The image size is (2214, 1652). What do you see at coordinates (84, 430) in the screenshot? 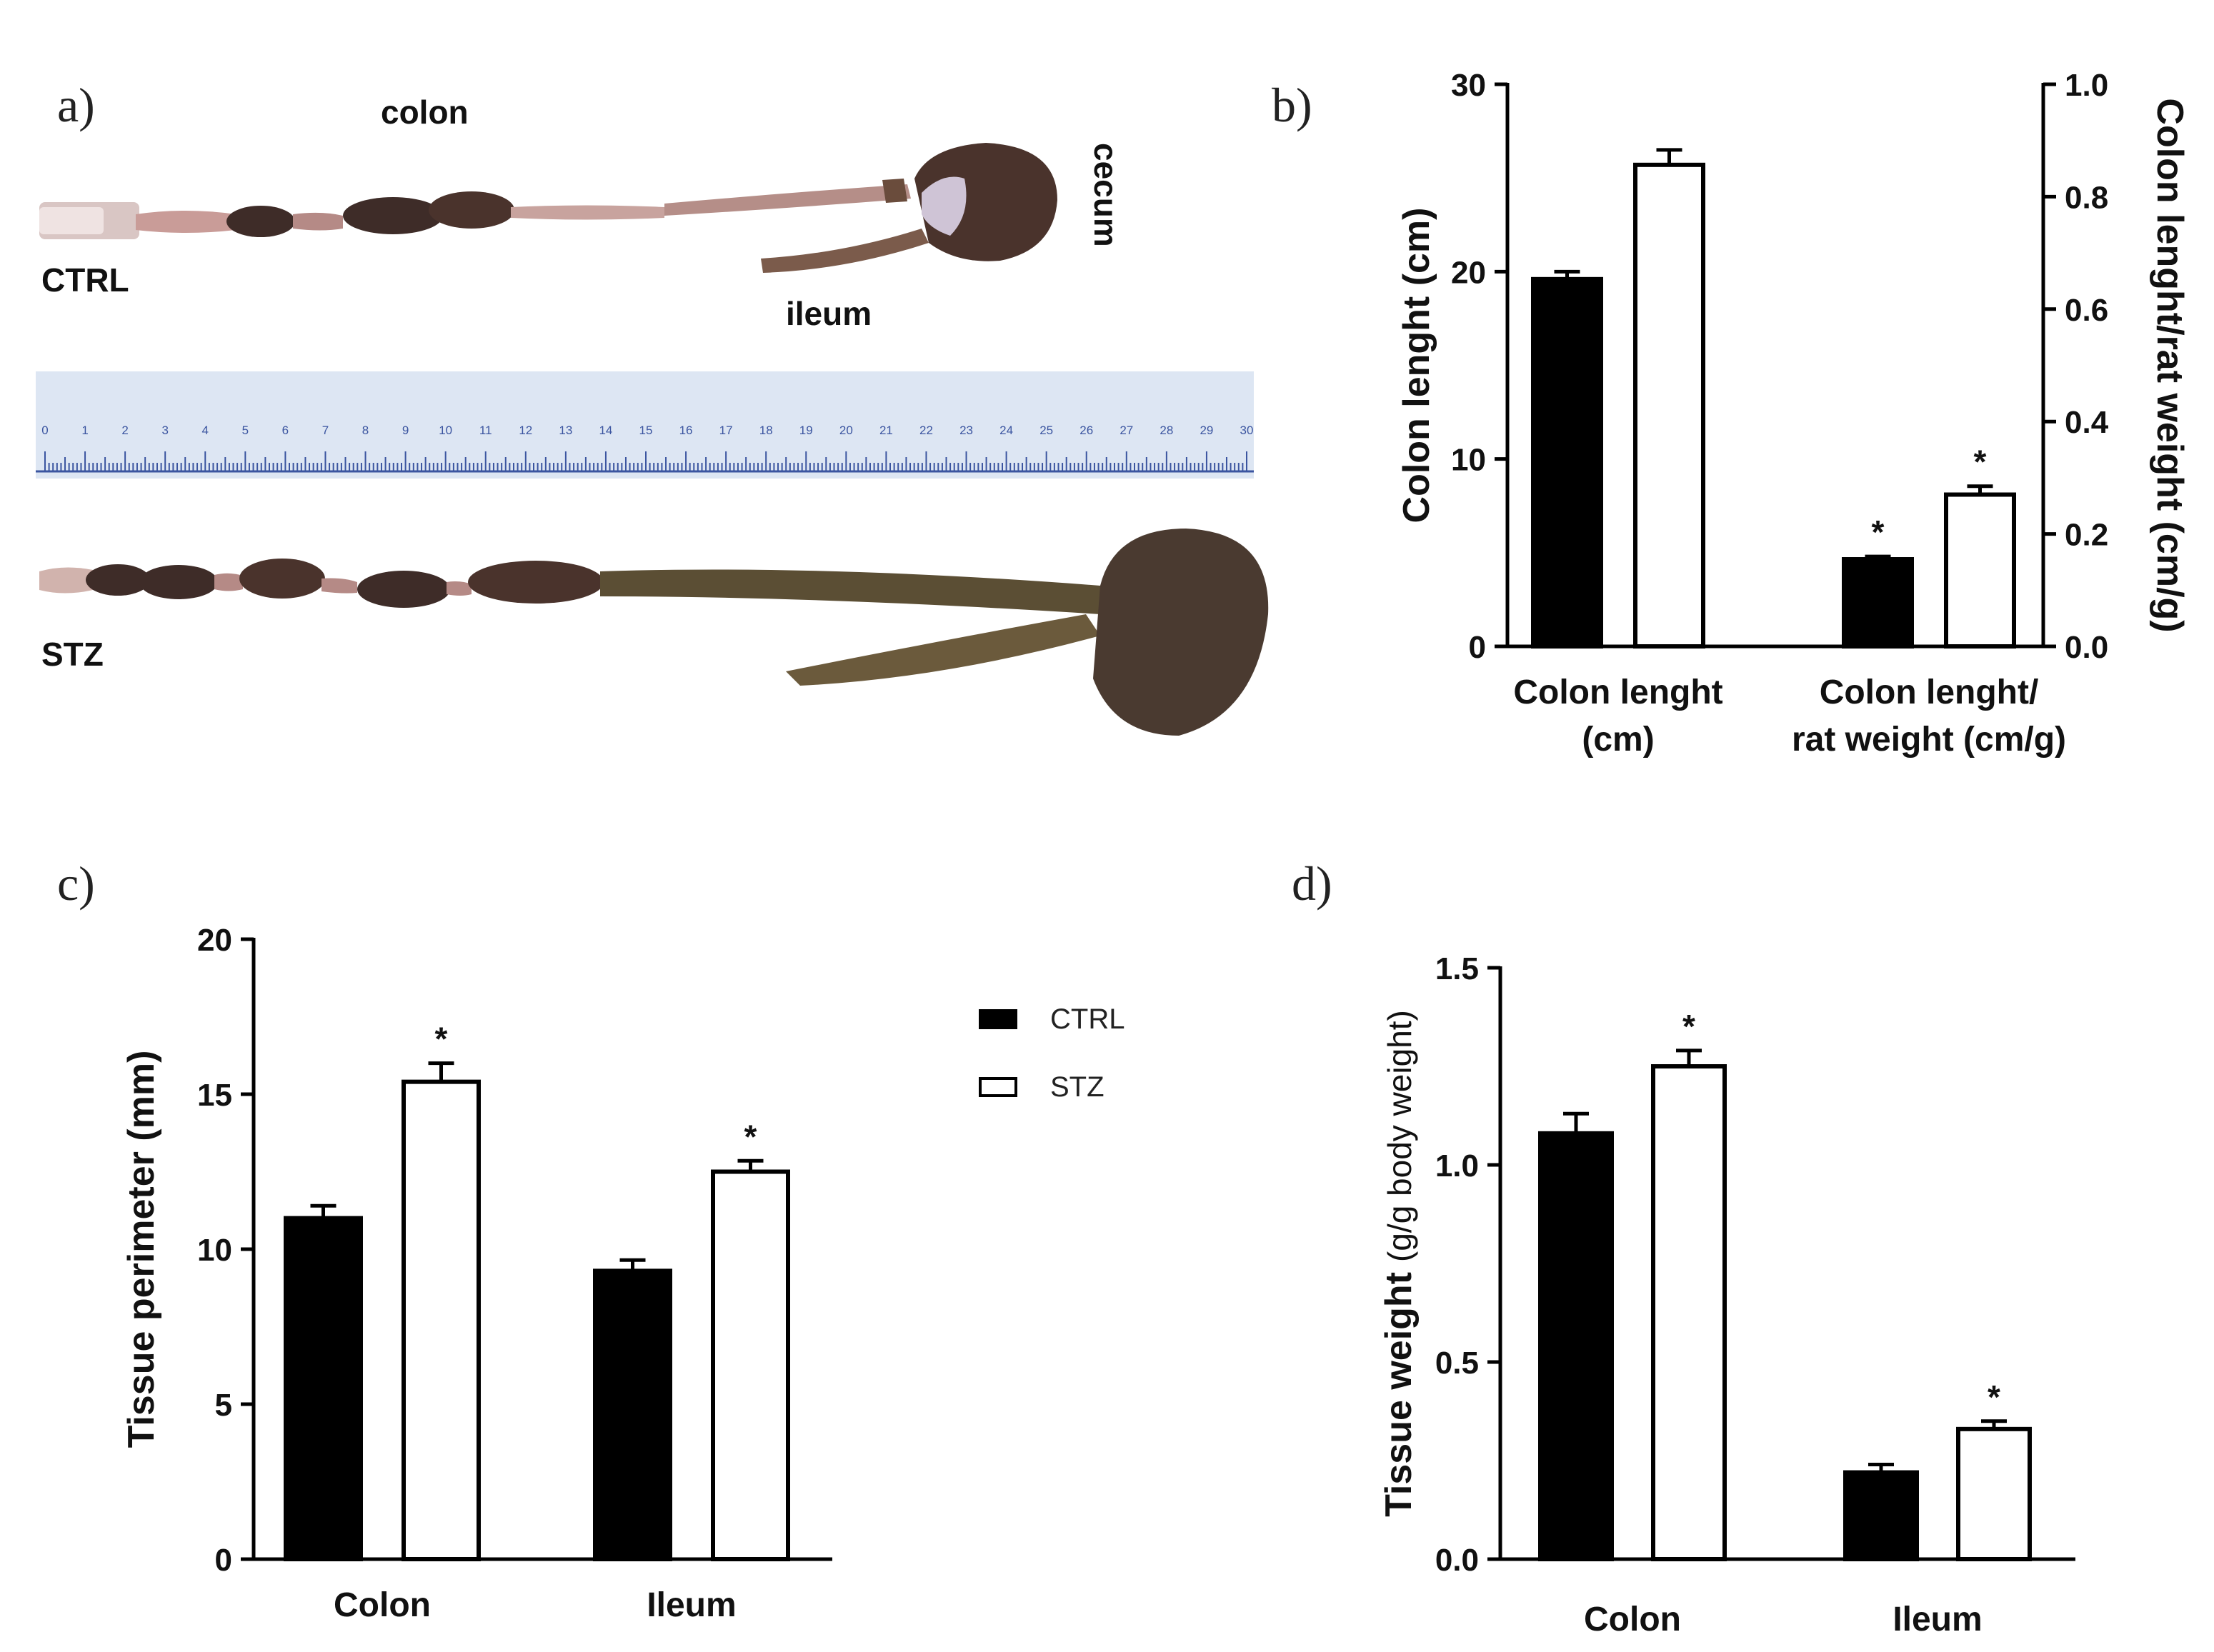
I see `ruler-number: 1` at bounding box center [84, 430].